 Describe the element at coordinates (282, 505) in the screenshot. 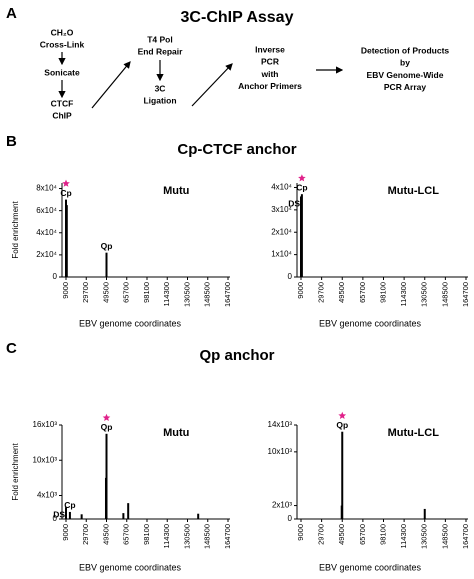

I see `y-tick-label: 2x10³` at that location.